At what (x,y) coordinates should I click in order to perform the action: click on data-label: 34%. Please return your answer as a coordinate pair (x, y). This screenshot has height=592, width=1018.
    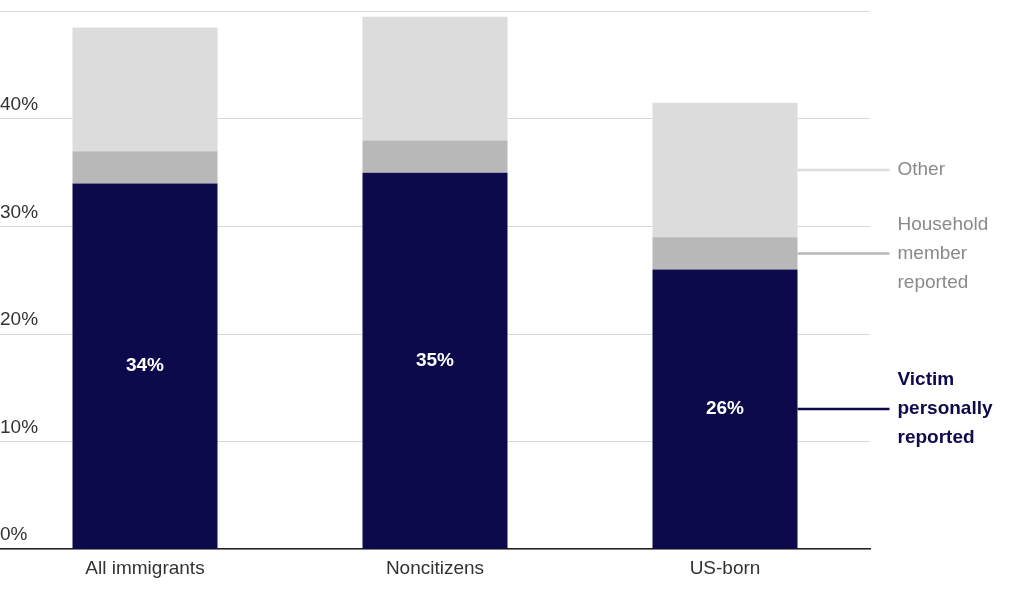
    Looking at the image, I should click on (145, 365).